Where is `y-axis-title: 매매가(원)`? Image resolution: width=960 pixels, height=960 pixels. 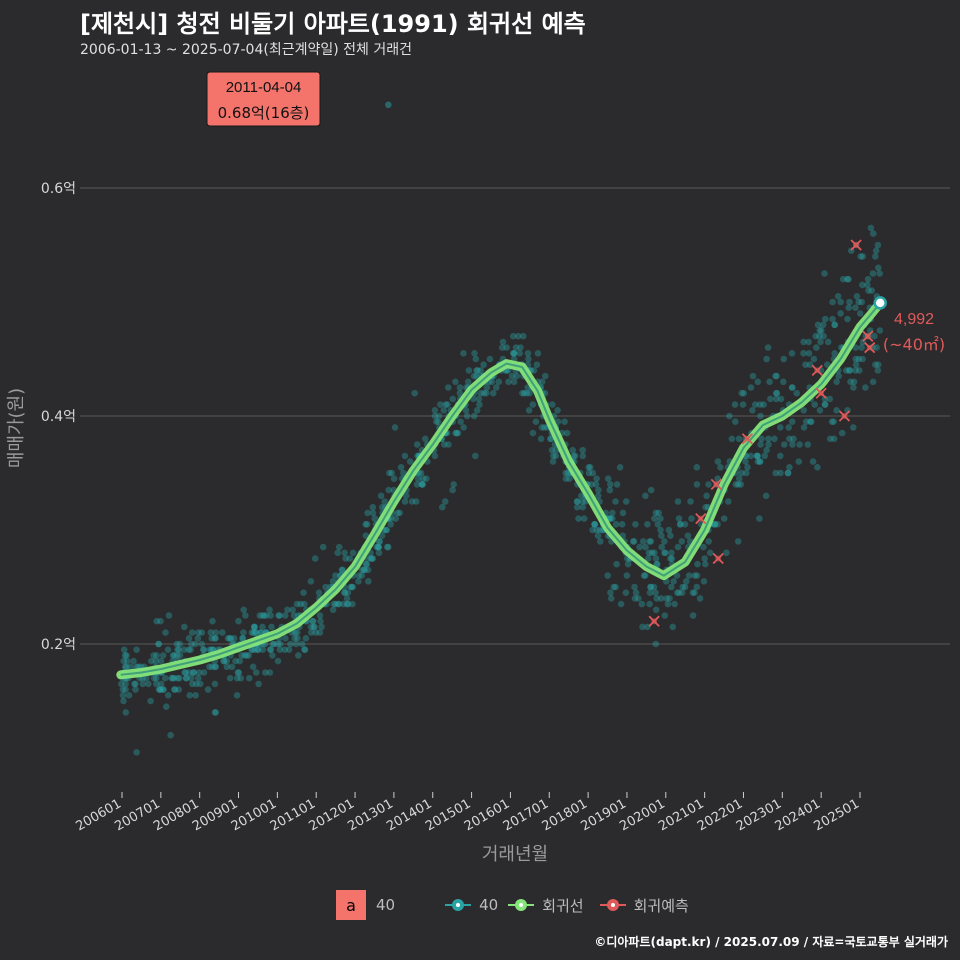
y-axis-title: 매매가(원) is located at coordinates (16, 428).